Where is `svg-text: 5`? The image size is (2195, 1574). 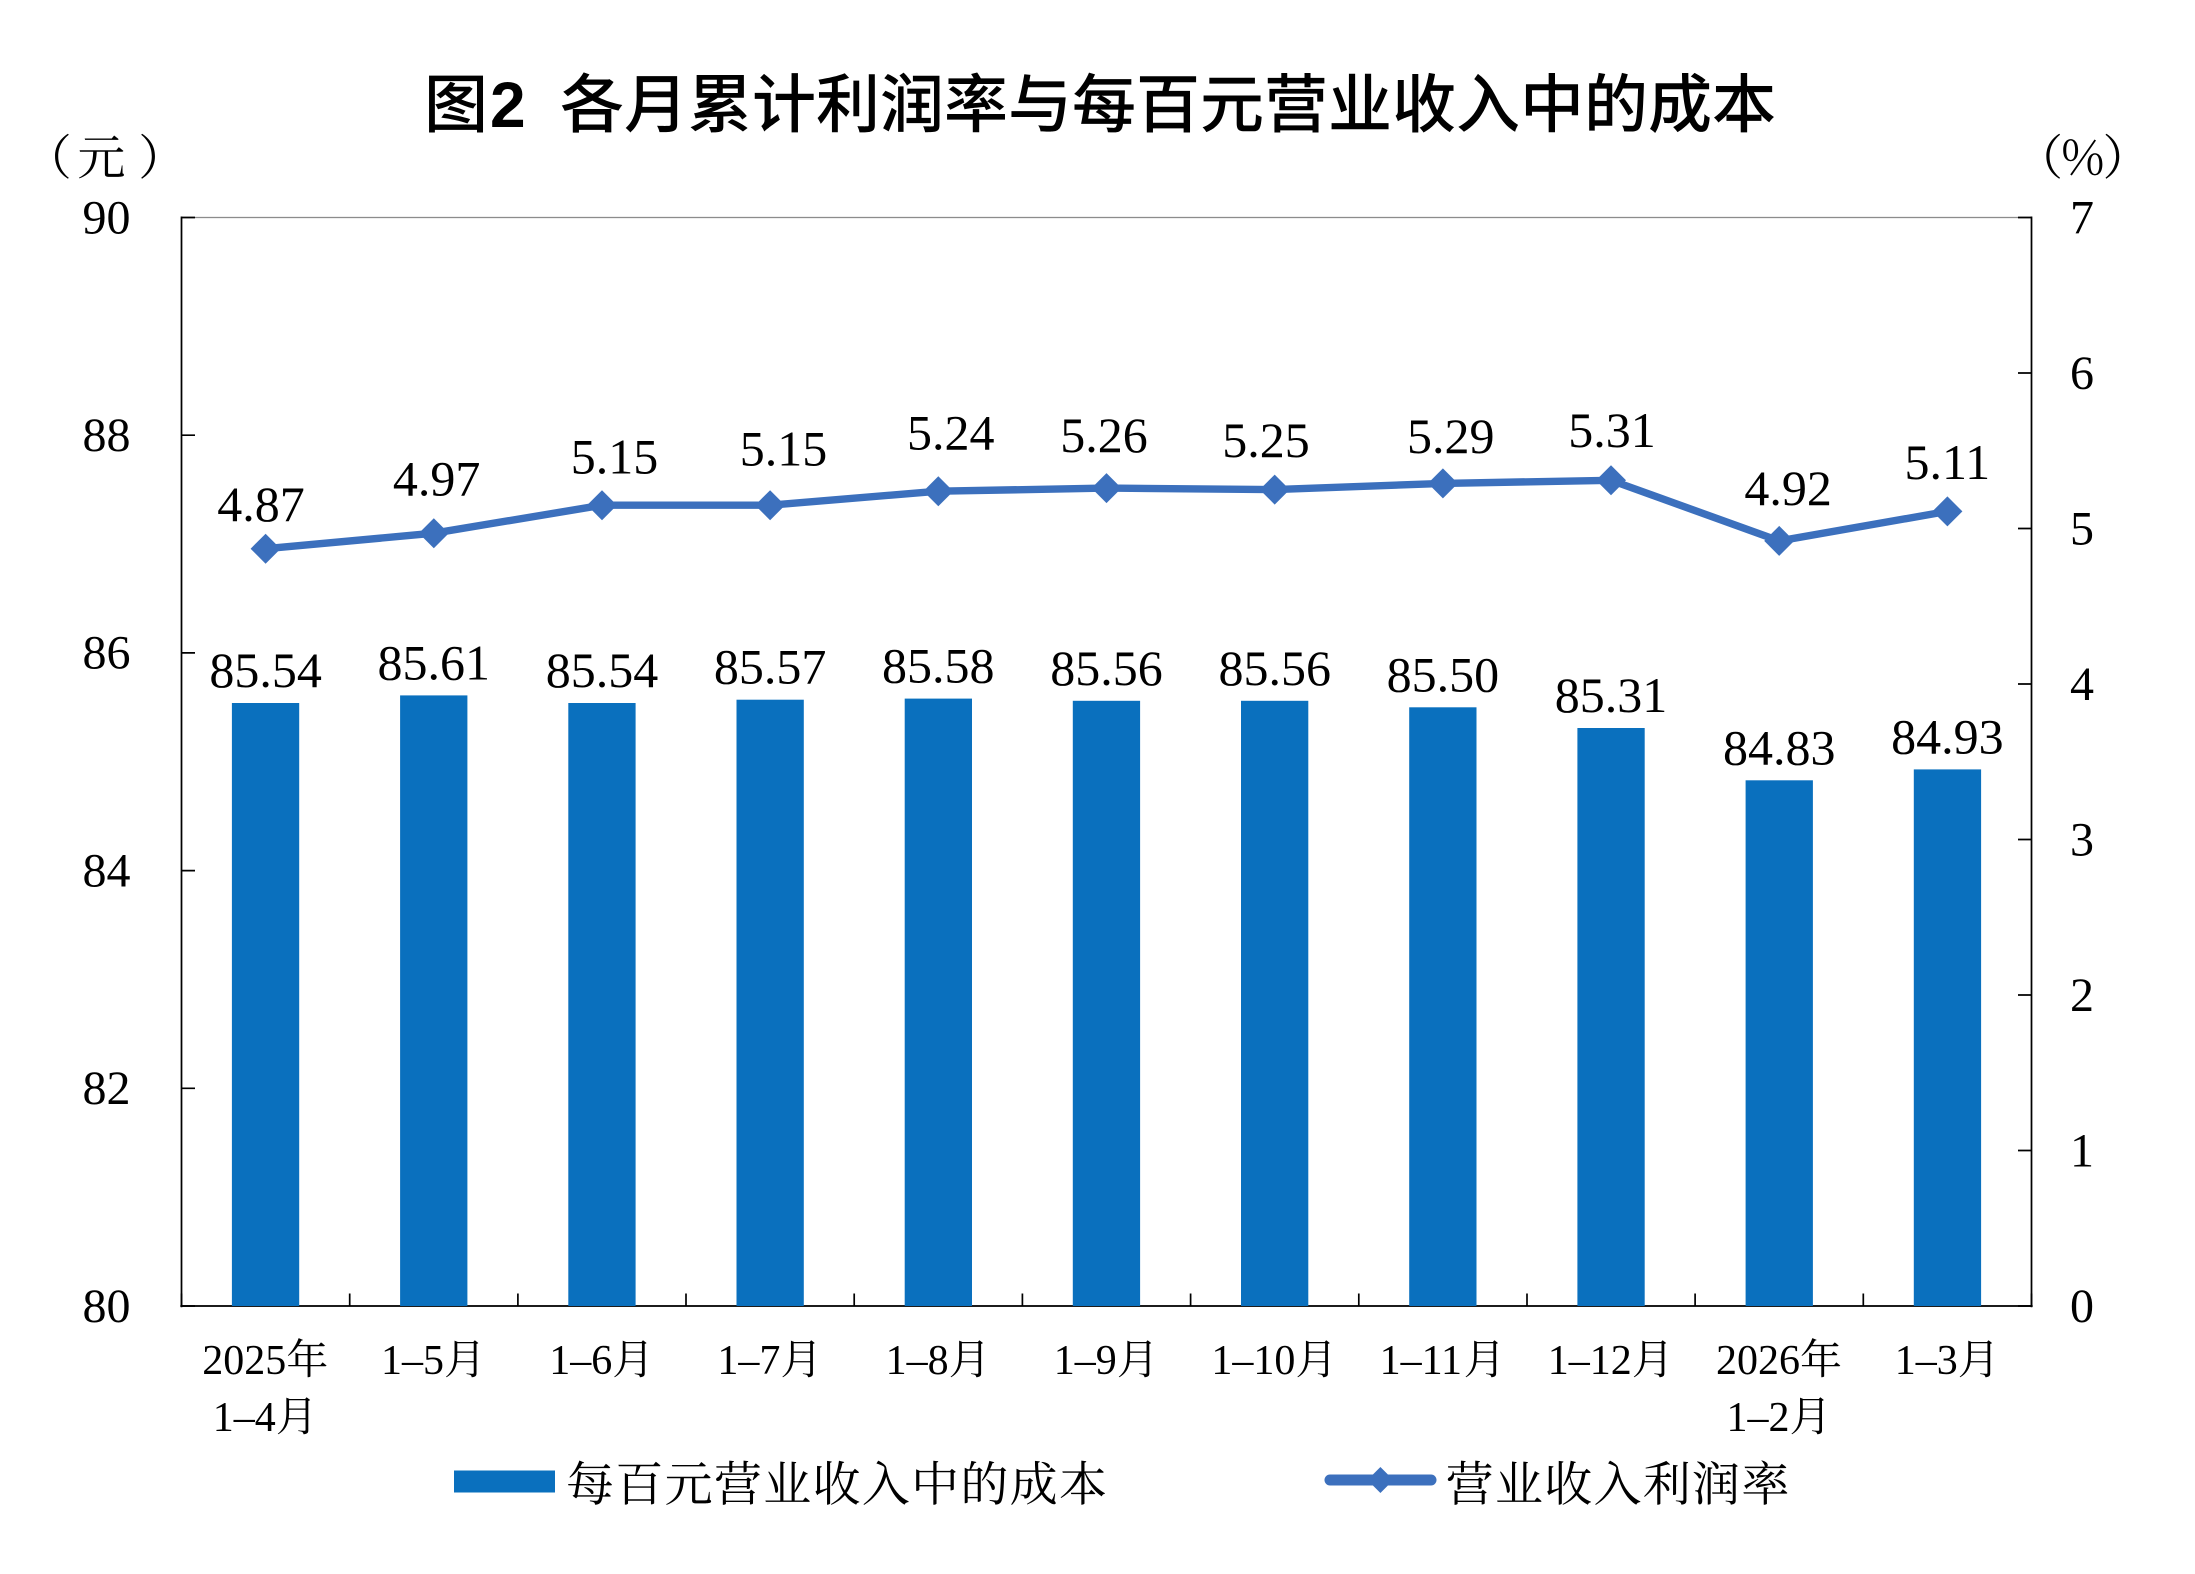
svg-text: 5 is located at coordinates (2082, 528).